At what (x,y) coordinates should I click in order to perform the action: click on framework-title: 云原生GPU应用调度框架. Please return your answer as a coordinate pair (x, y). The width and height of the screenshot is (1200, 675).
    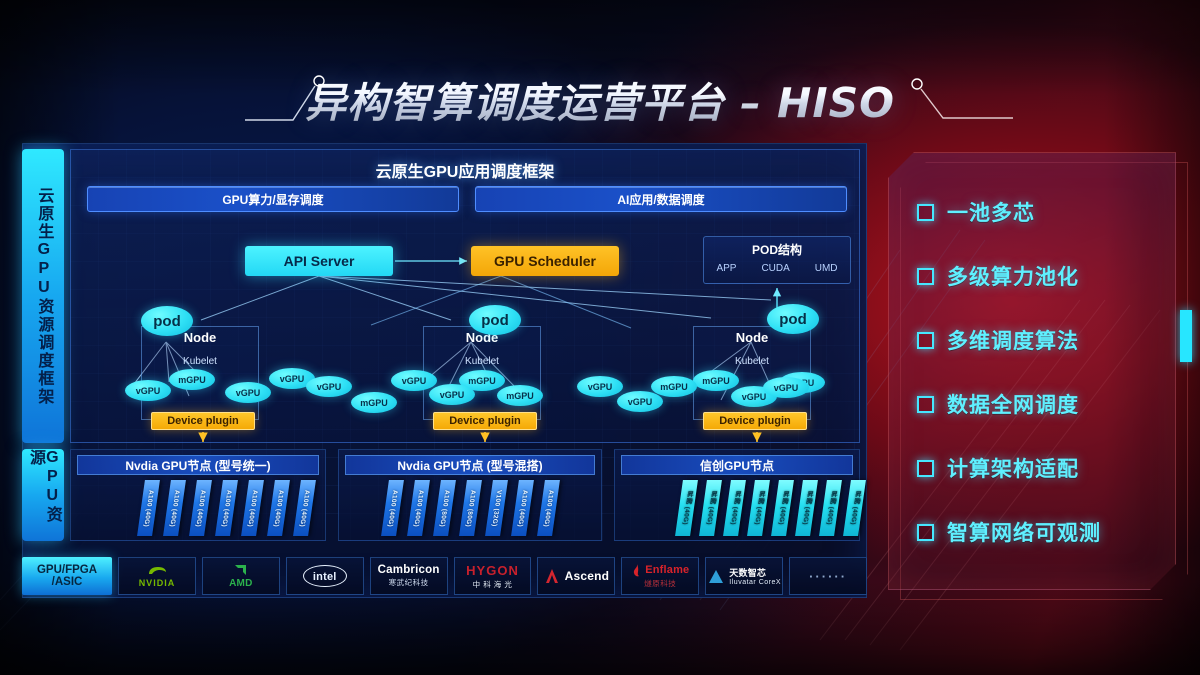
    Looking at the image, I should click on (465, 172).